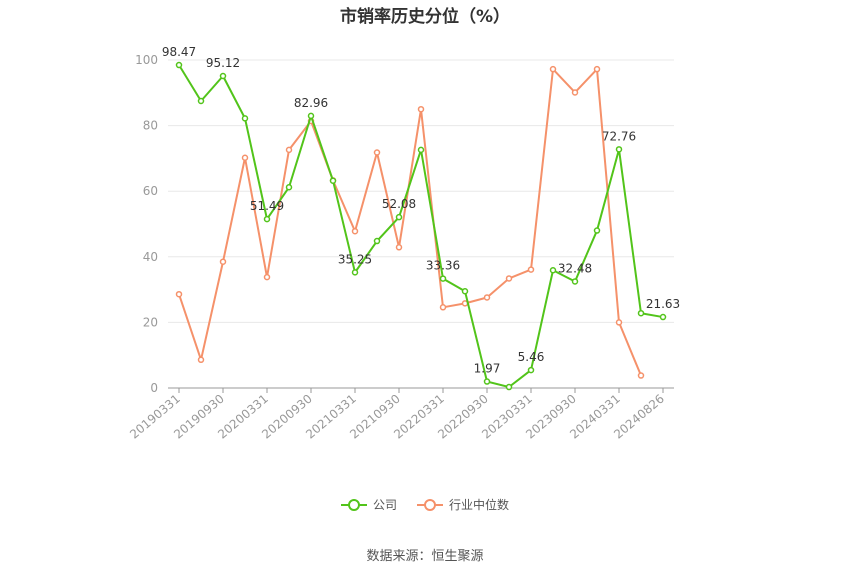  Describe the element at coordinates (663, 304) in the screenshot. I see `data-label-company: 21.63` at that location.